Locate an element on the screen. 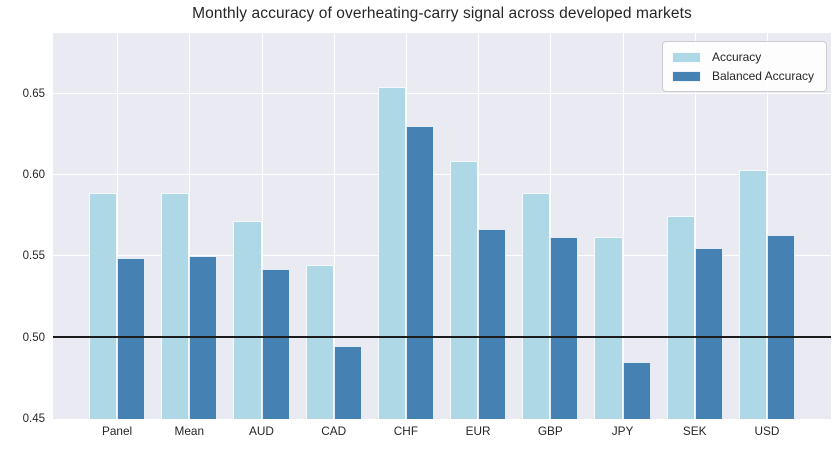  bar-group-sek is located at coordinates (695, 226).